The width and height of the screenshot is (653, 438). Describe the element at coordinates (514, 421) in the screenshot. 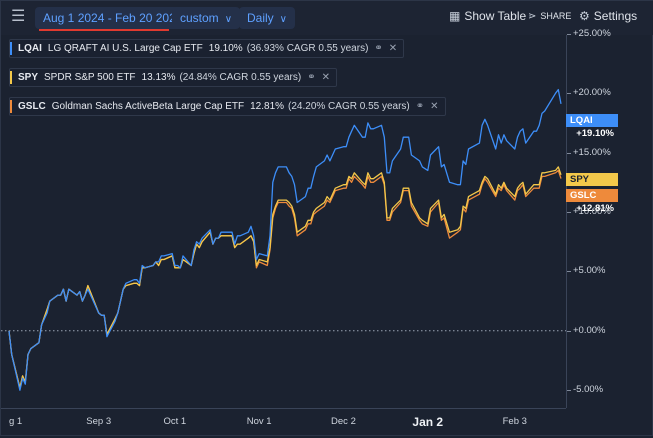

I see `x-tick-label: Feb 3` at that location.